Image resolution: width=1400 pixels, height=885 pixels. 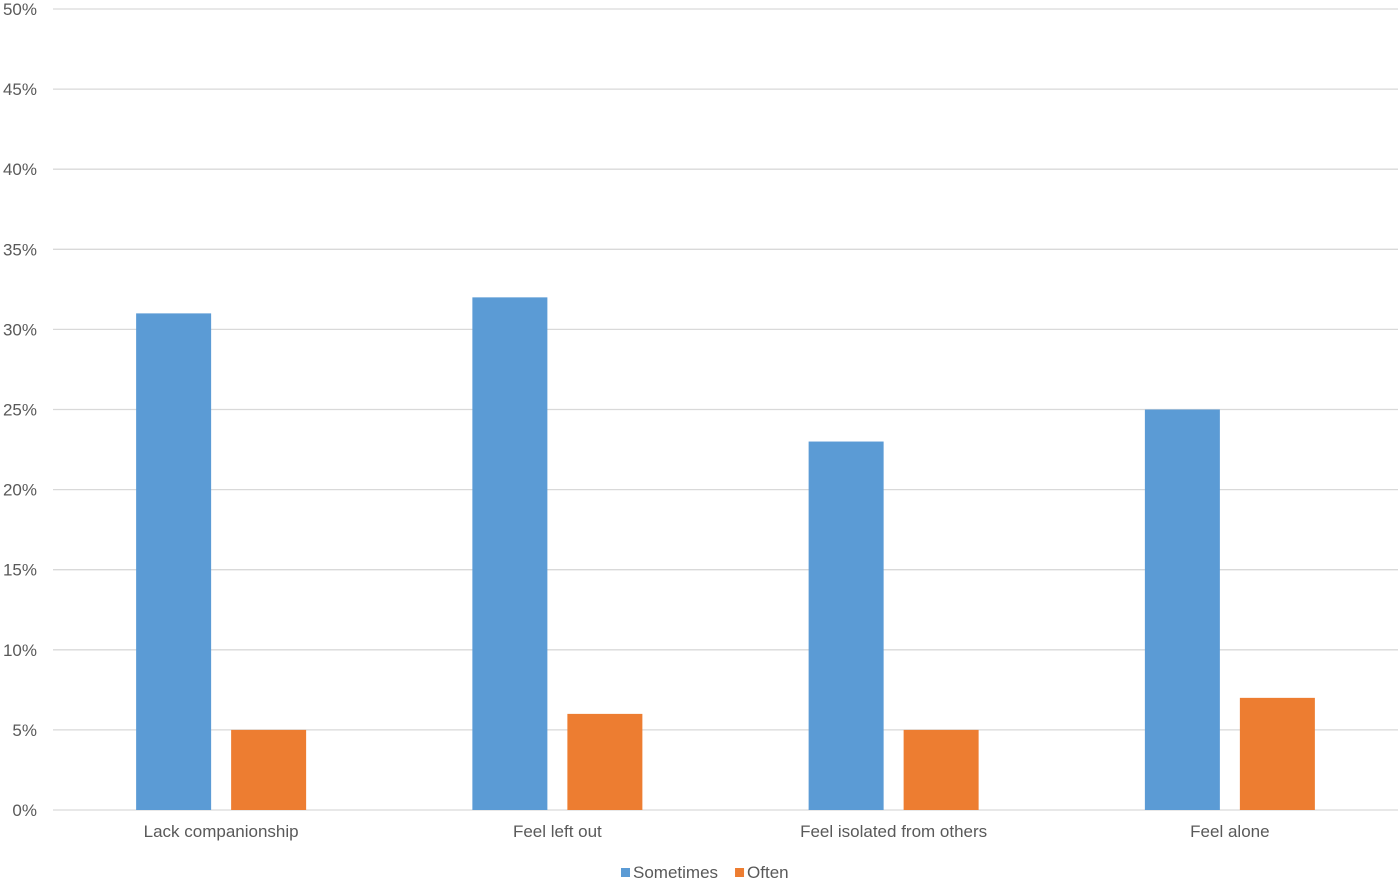 I want to click on x-category-label: Lack companionship, so click(x=221, y=831).